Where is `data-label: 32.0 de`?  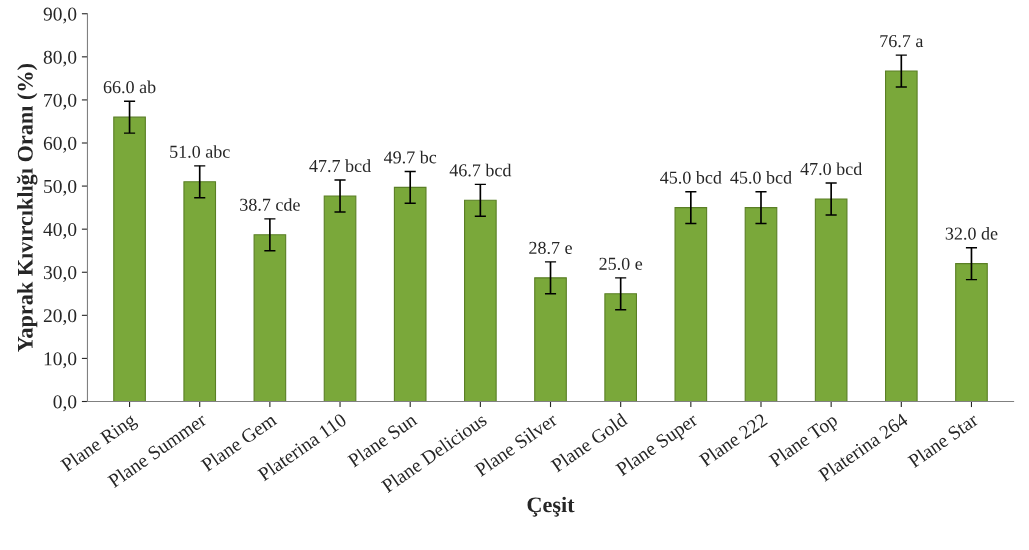
data-label: 32.0 de is located at coordinates (971, 233).